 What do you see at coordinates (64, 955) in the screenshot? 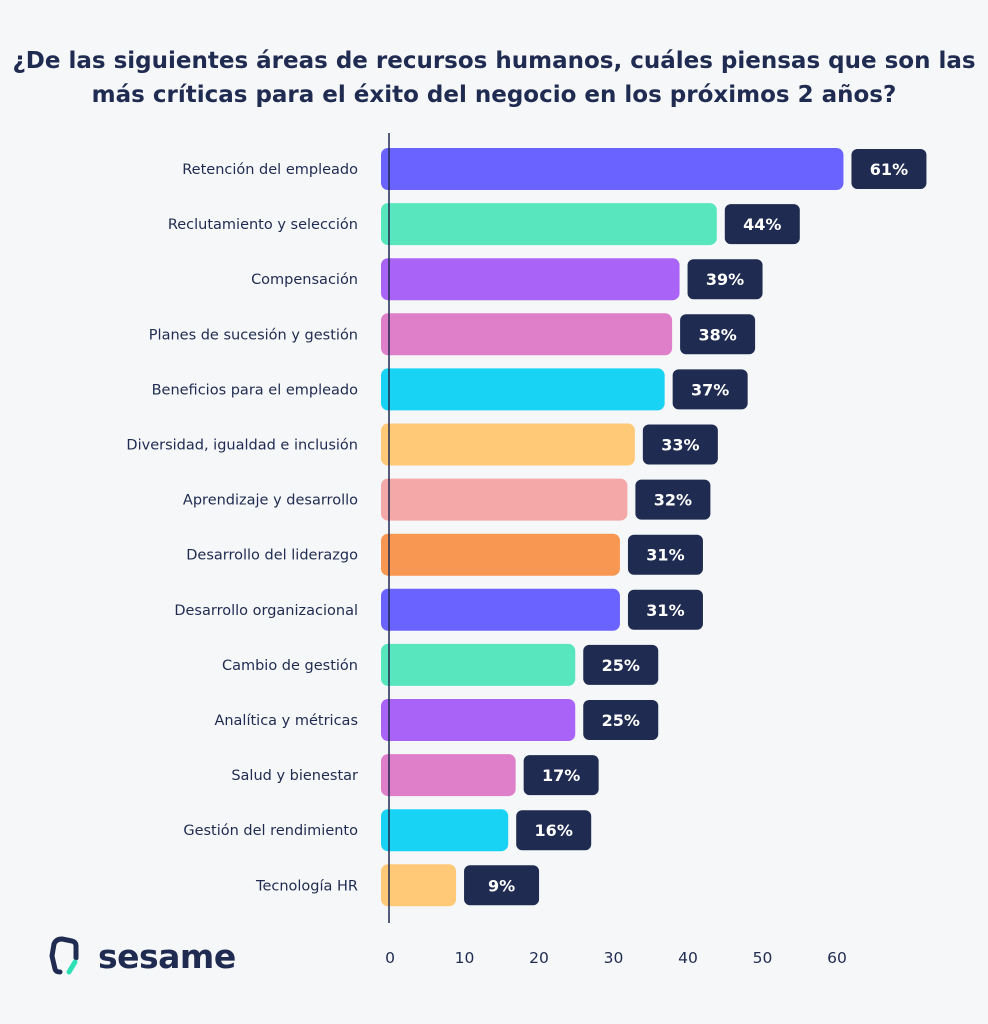
I see `sesame-logo-icon` at bounding box center [64, 955].